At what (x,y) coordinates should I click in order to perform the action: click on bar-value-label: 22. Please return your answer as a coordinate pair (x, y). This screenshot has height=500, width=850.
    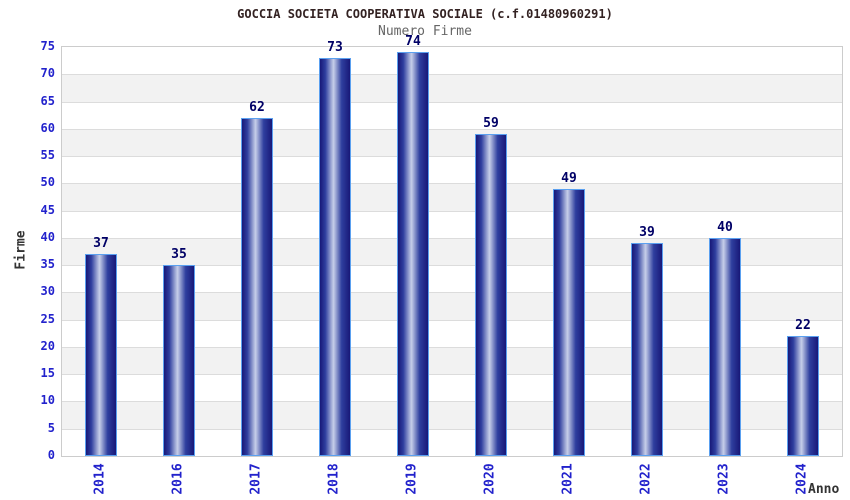
    Looking at the image, I should click on (803, 326).